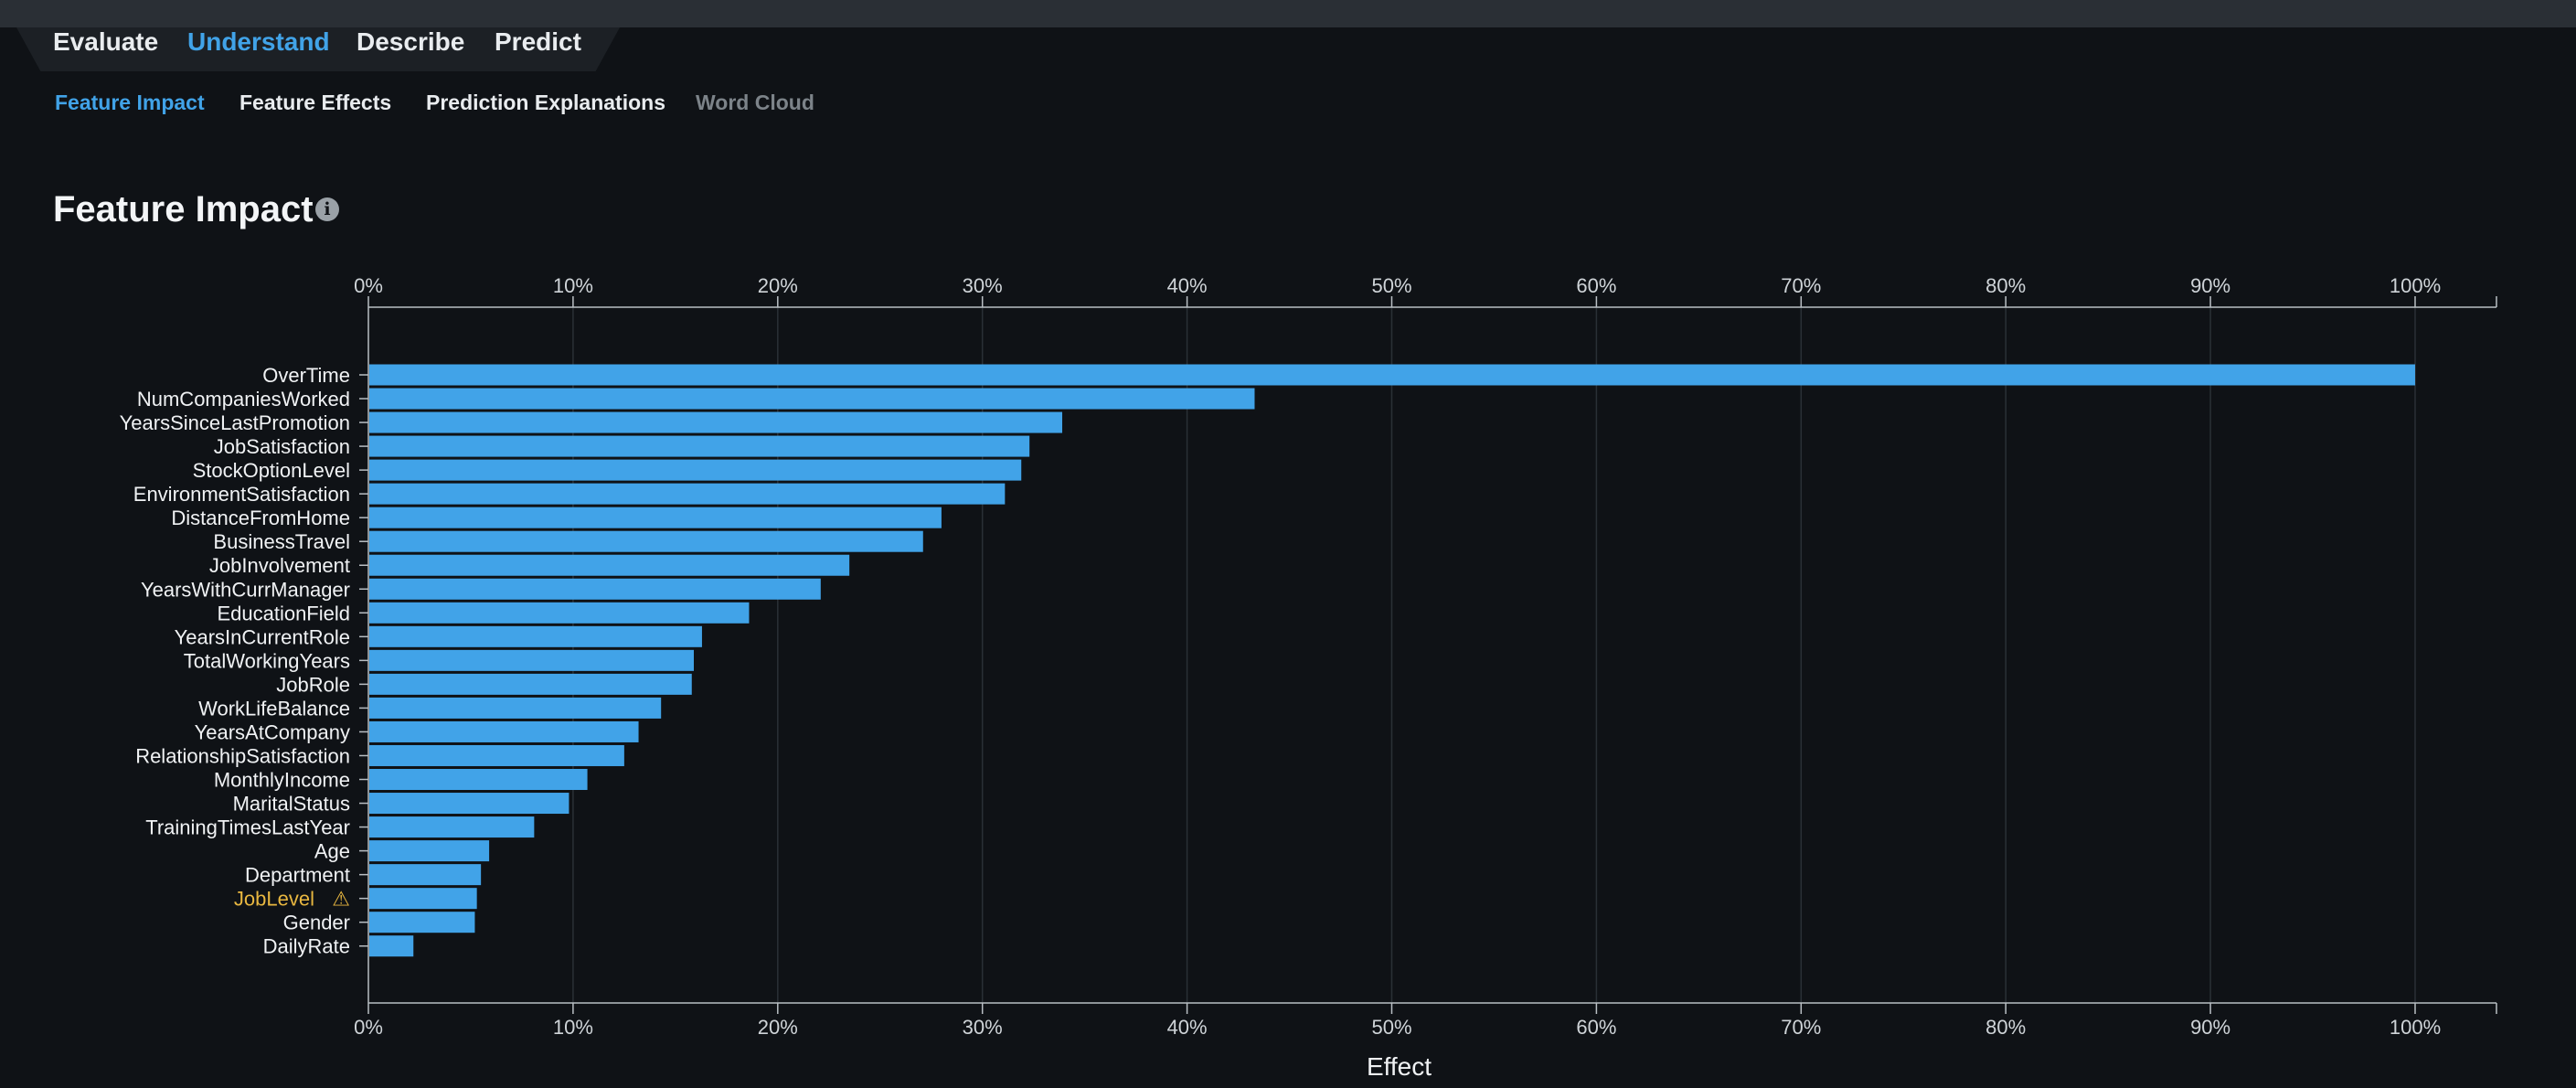 This screenshot has height=1088, width=2576. What do you see at coordinates (1801, 285) in the screenshot?
I see `top-axis-tick-label: 70%` at bounding box center [1801, 285].